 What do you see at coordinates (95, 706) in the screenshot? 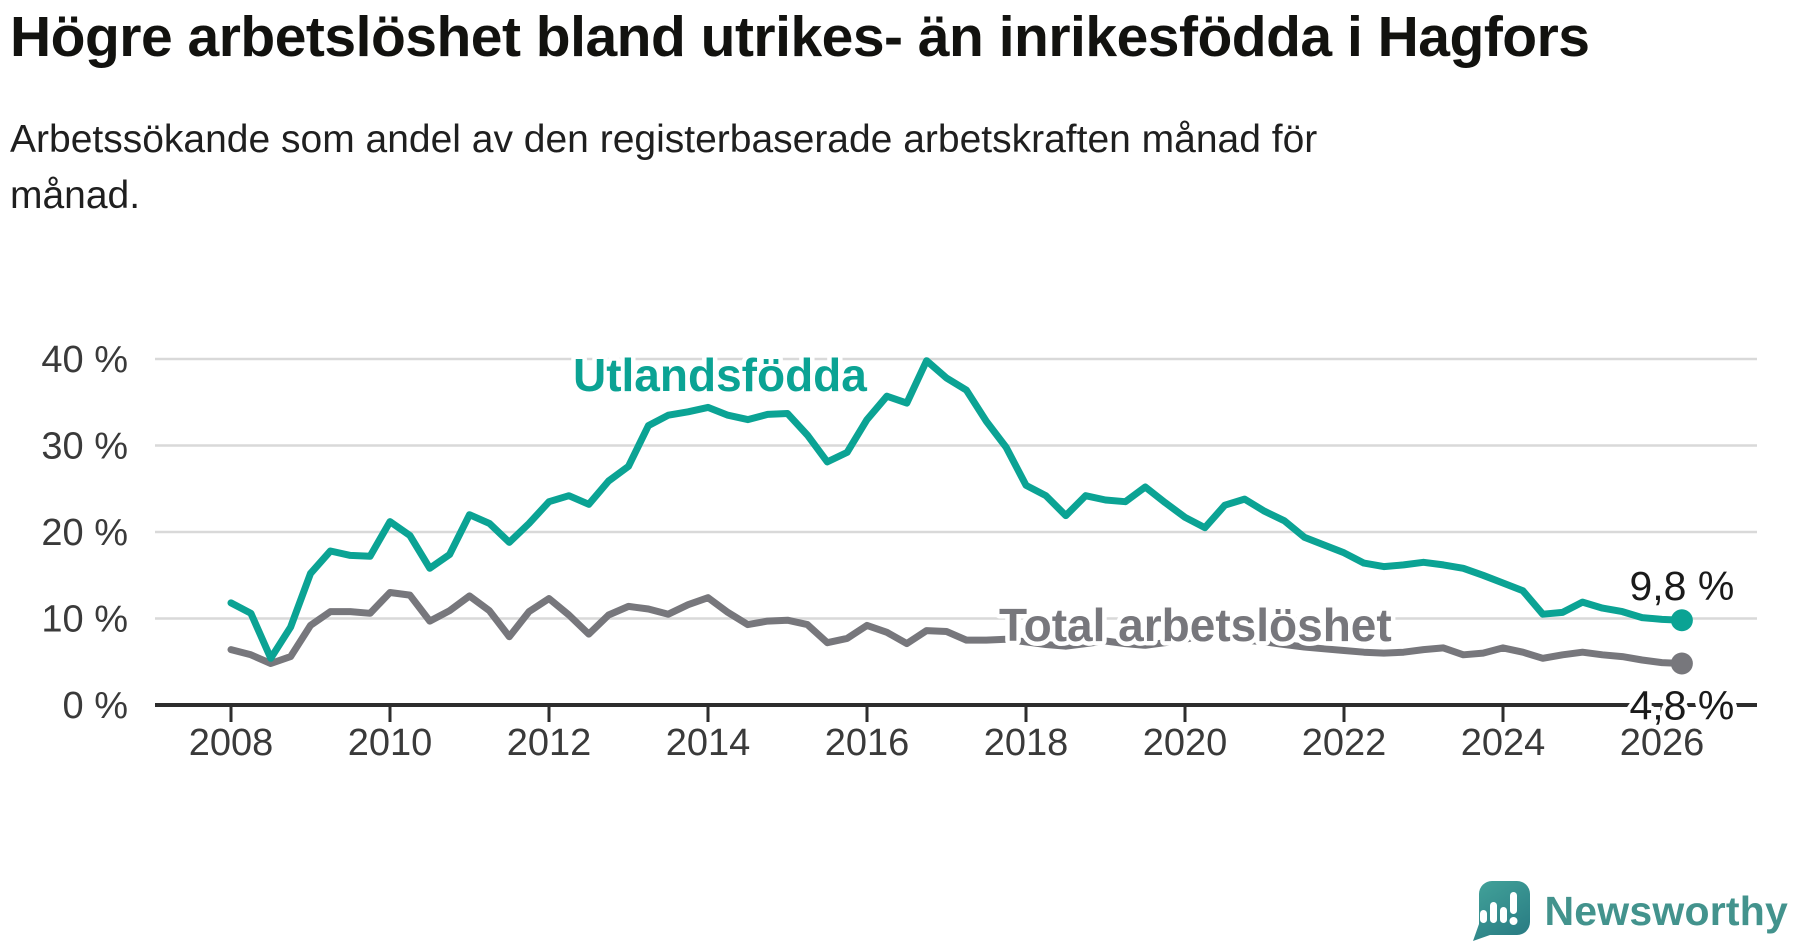
I see `y-tick-label-0: 0 %` at bounding box center [95, 706].